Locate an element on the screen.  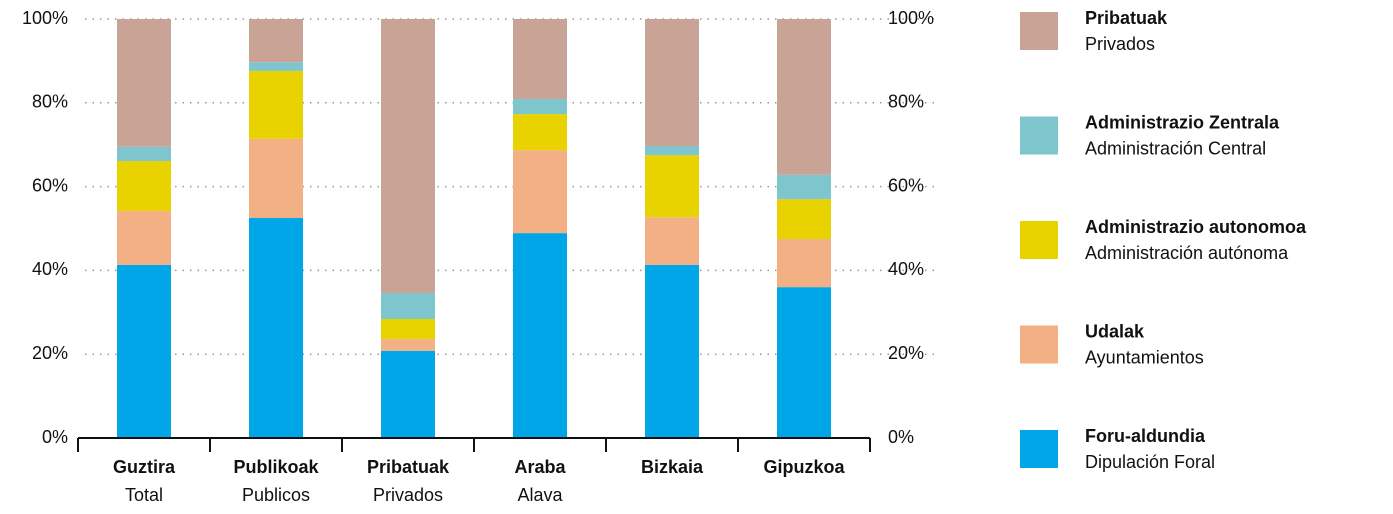
y2-tick-label: 40% is located at coordinates (906, 269).